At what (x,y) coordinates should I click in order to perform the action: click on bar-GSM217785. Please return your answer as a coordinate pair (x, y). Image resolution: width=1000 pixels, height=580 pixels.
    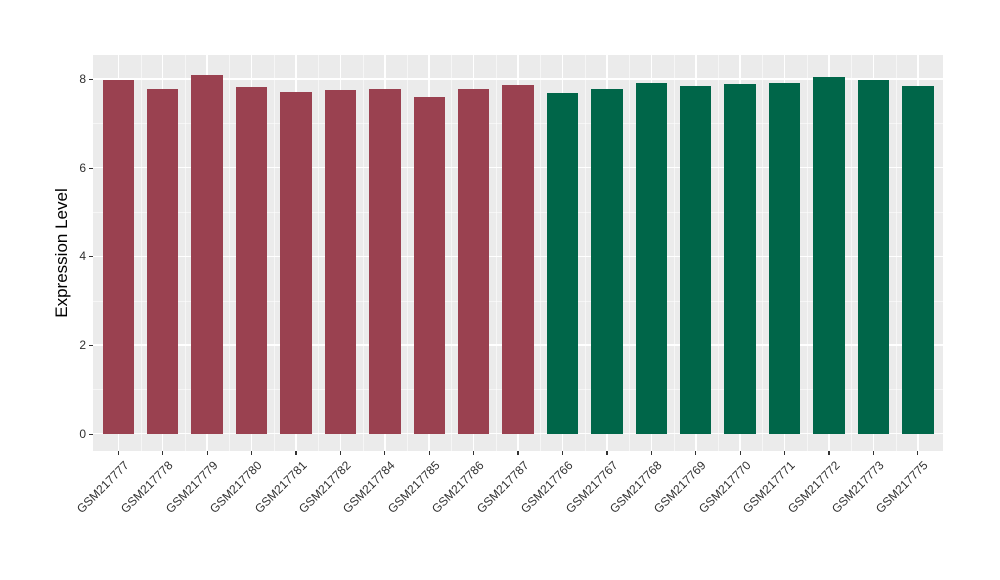
    Looking at the image, I should click on (429, 265).